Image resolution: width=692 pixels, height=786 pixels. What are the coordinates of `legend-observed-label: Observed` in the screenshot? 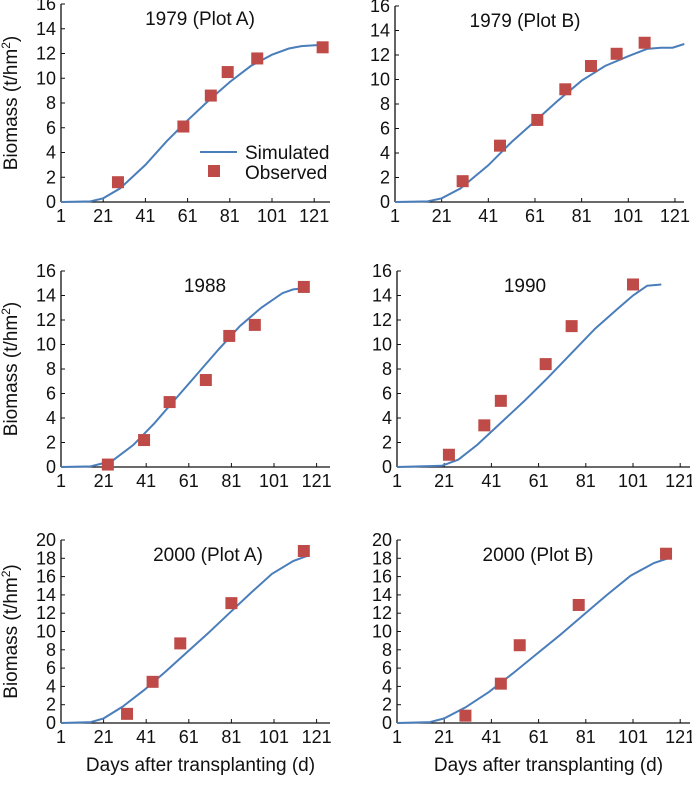 It's located at (286, 173).